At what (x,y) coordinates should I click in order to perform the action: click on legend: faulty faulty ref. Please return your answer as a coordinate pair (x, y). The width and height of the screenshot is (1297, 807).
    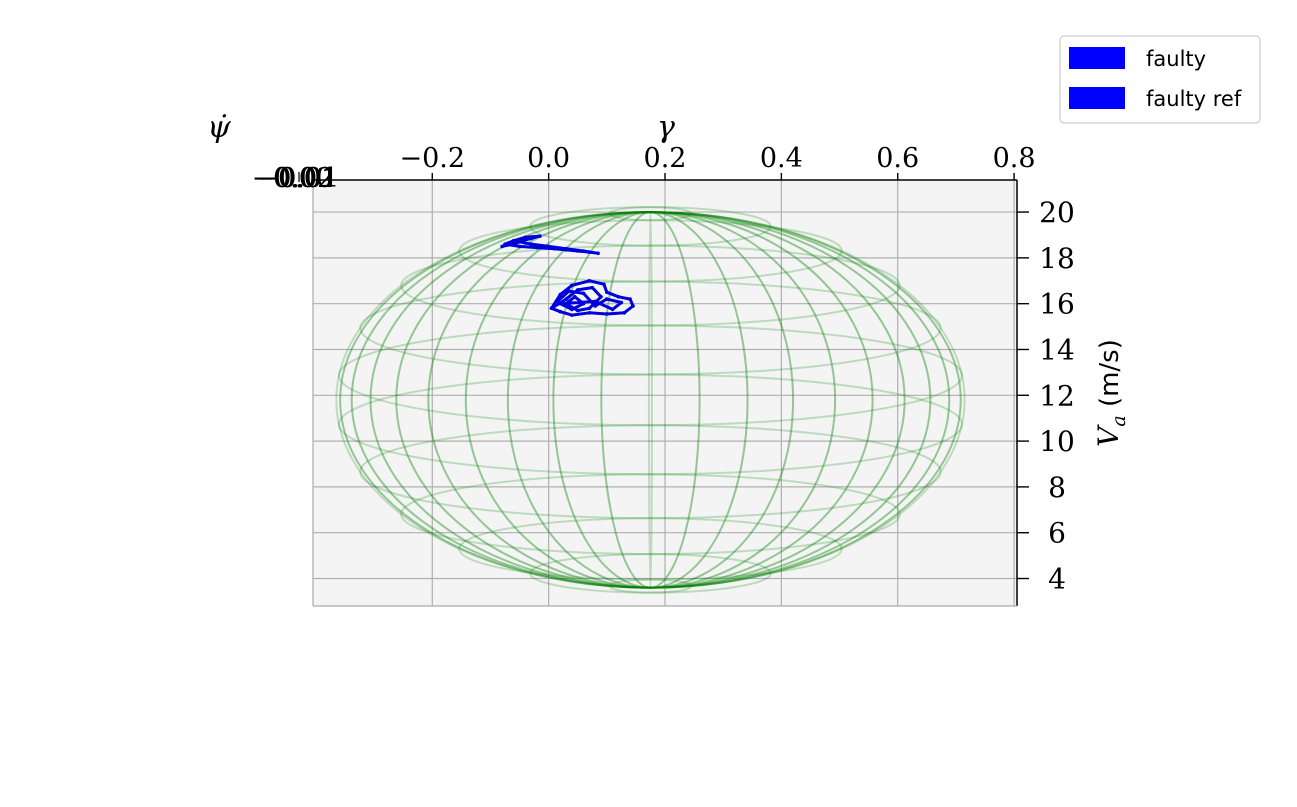
    Looking at the image, I should click on (1160, 79).